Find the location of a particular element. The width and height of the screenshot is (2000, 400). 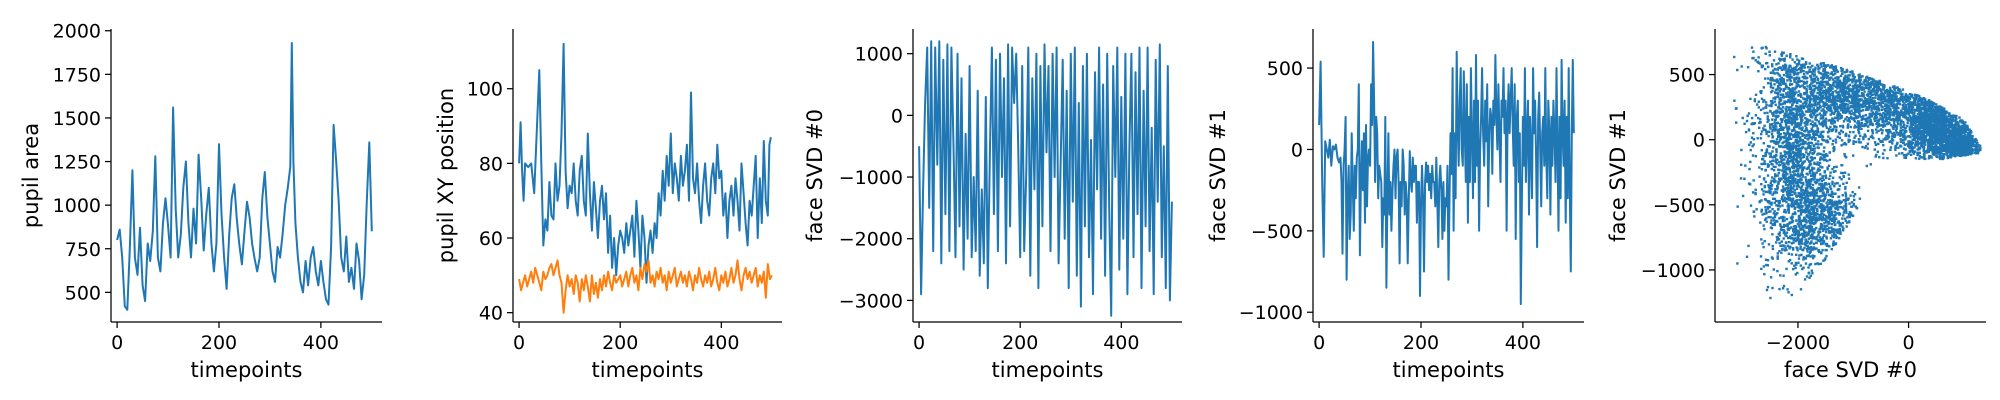

y-tick-label: 1000 is located at coordinates (879, 55).